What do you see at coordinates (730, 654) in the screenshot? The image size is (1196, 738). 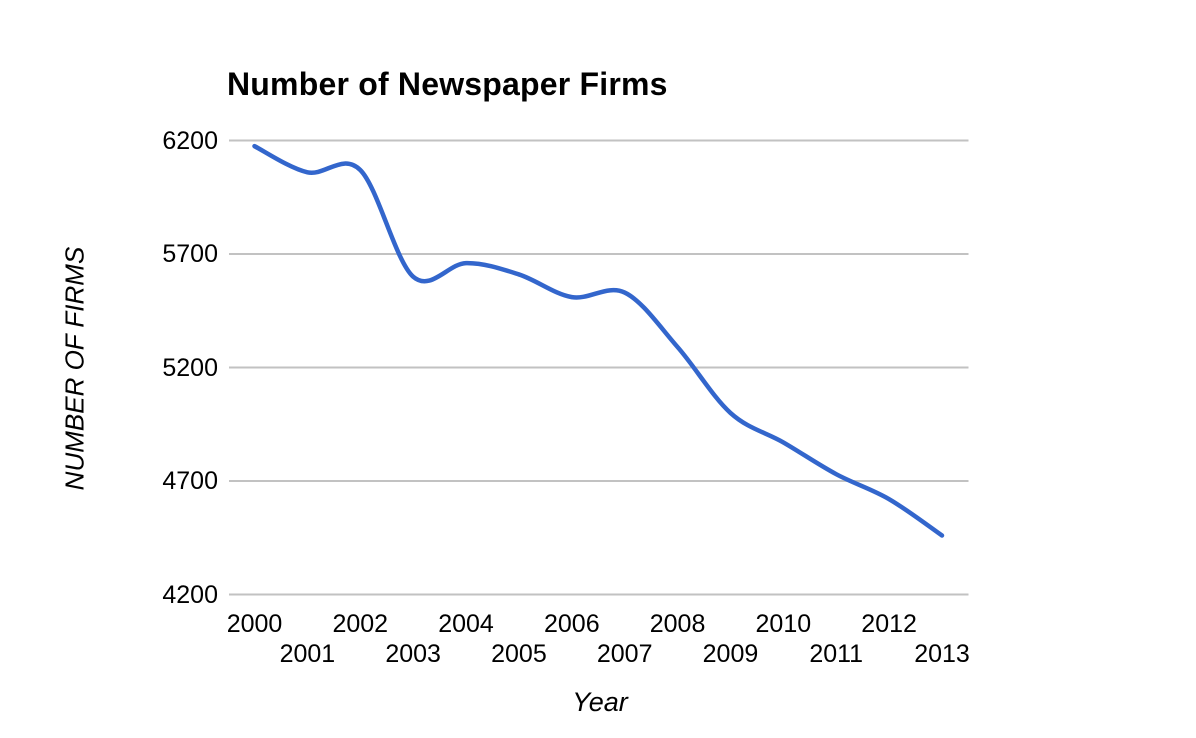 I see `x-tick-label: 2009` at bounding box center [730, 654].